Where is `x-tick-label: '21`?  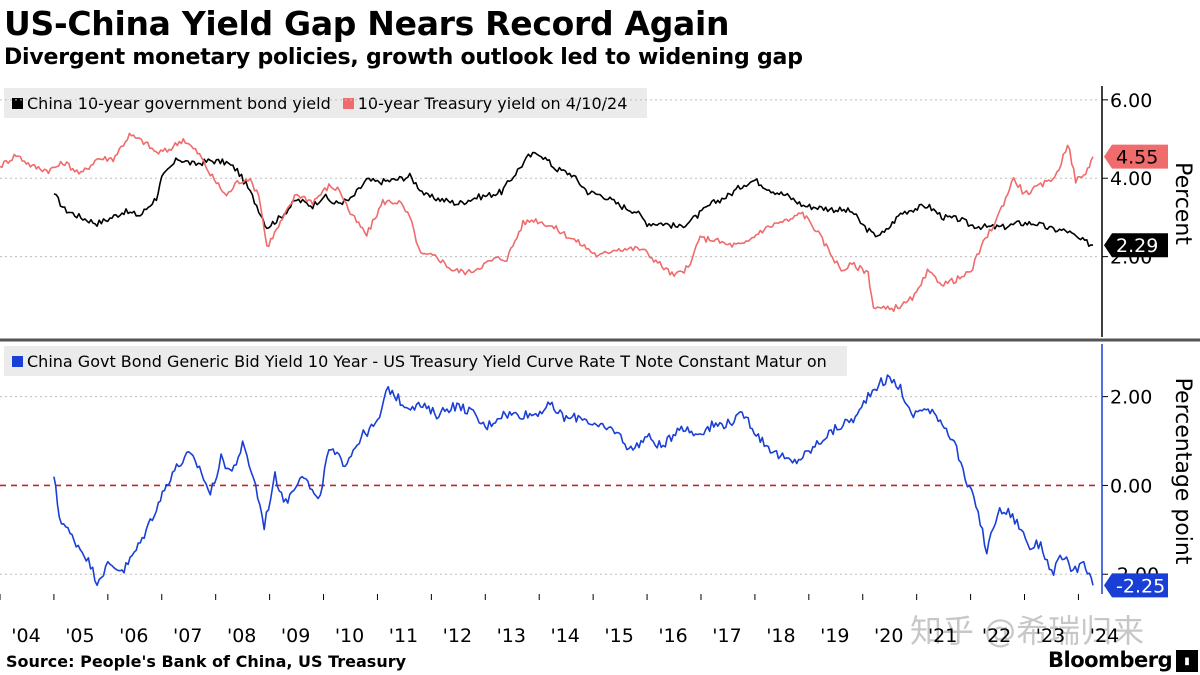 x-tick-label: '21 is located at coordinates (942, 636).